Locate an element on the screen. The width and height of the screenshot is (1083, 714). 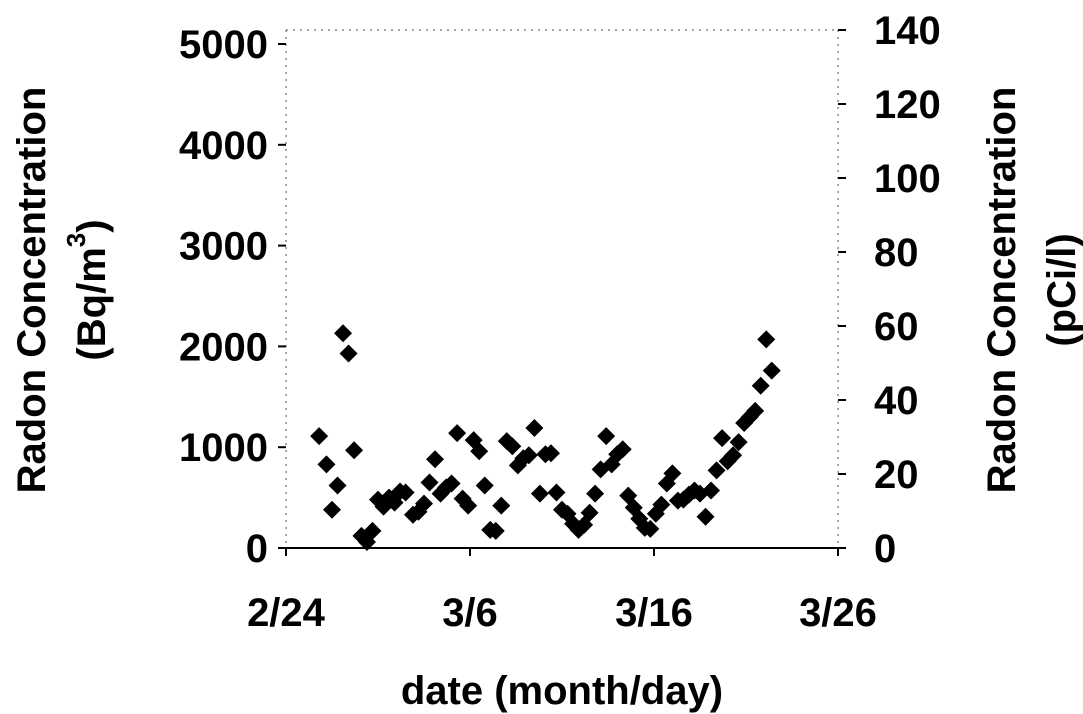
x-tick-label: 2/24 is located at coordinates (286, 613).